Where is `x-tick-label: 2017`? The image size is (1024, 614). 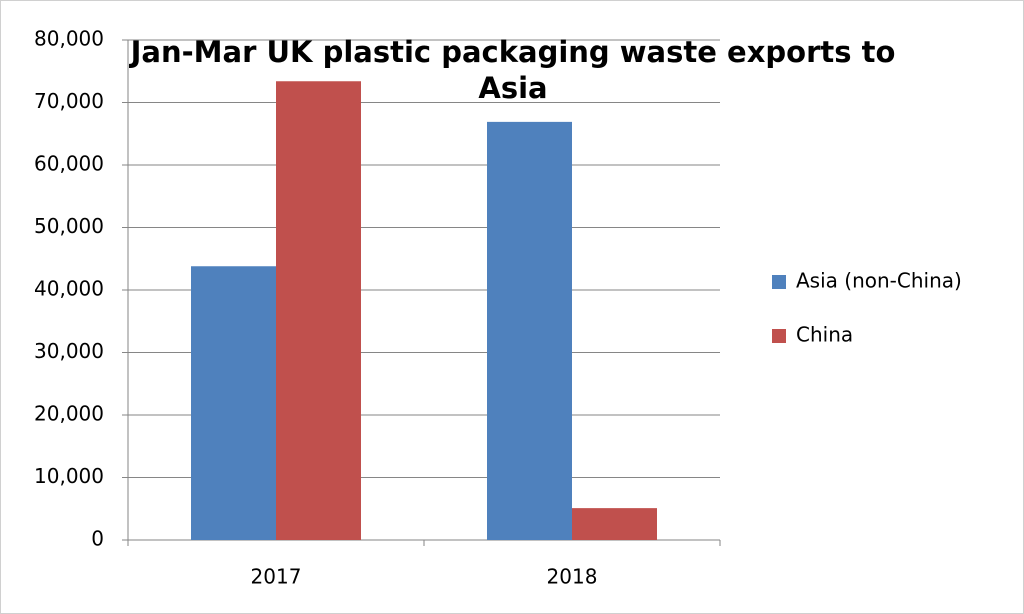 x-tick-label: 2017 is located at coordinates (276, 577).